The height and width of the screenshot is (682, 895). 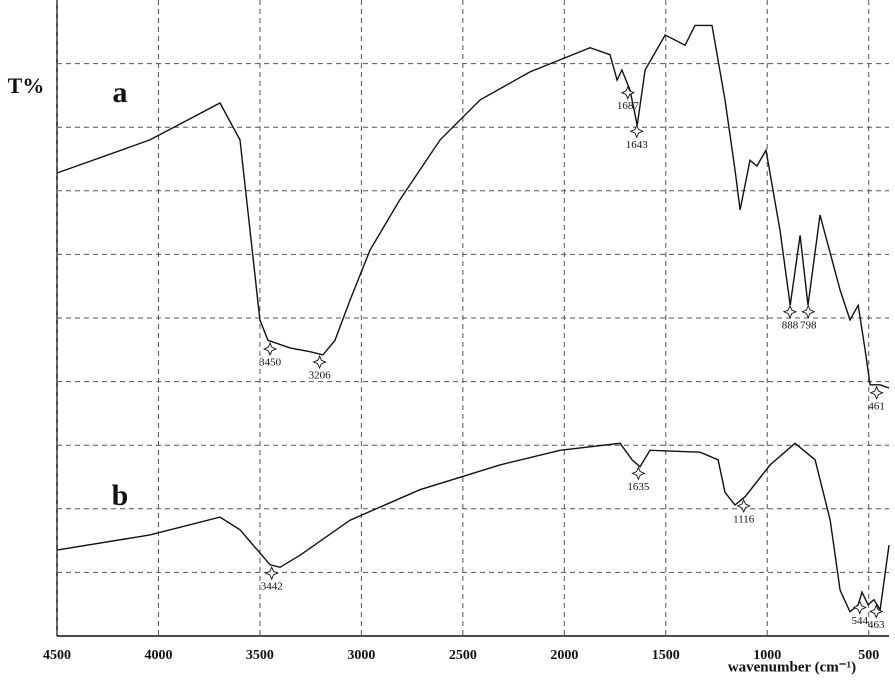 What do you see at coordinates (564, 655) in the screenshot?
I see `x-tick-label: 2000` at bounding box center [564, 655].